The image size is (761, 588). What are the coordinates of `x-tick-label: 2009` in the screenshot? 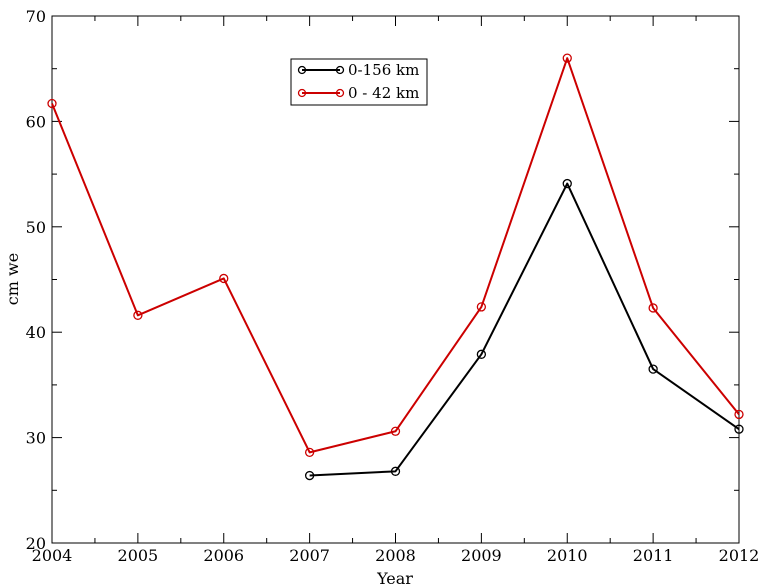 It's located at (481, 555).